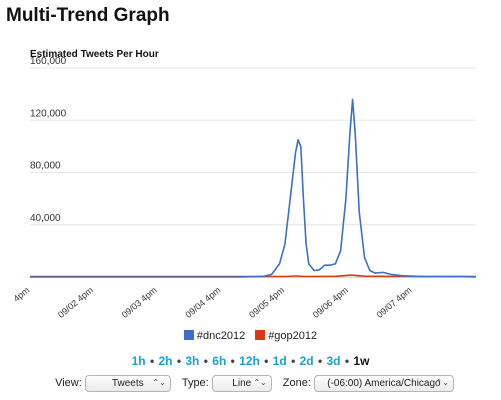 The image size is (501, 400). I want to click on chart-legend: #dnc2012 #gop2012, so click(250, 336).